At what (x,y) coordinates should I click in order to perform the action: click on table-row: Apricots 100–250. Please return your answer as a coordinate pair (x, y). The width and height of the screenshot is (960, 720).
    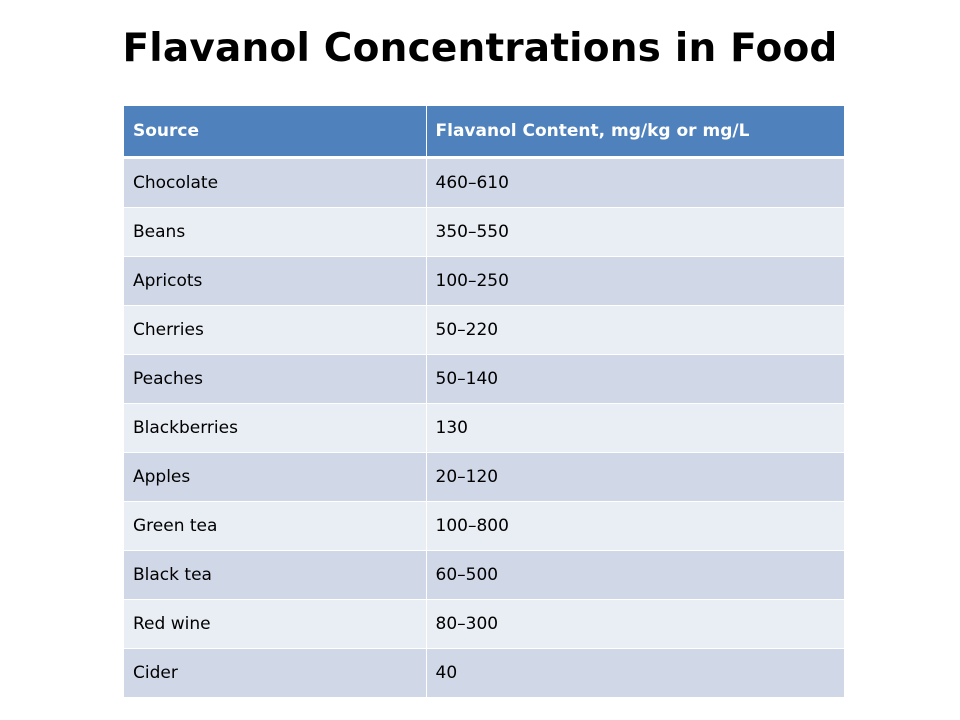
    Looking at the image, I should click on (484, 281).